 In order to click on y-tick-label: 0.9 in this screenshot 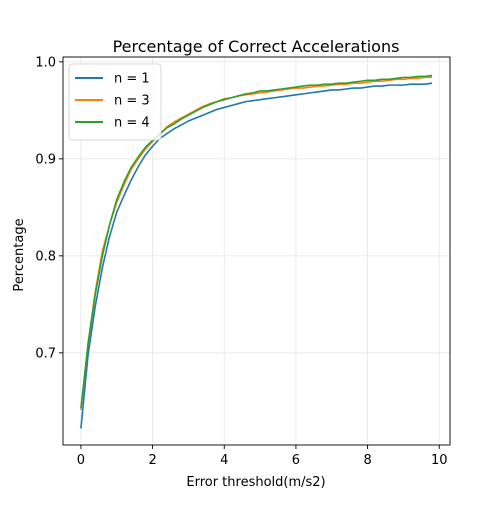, I will do `click(45, 159)`.